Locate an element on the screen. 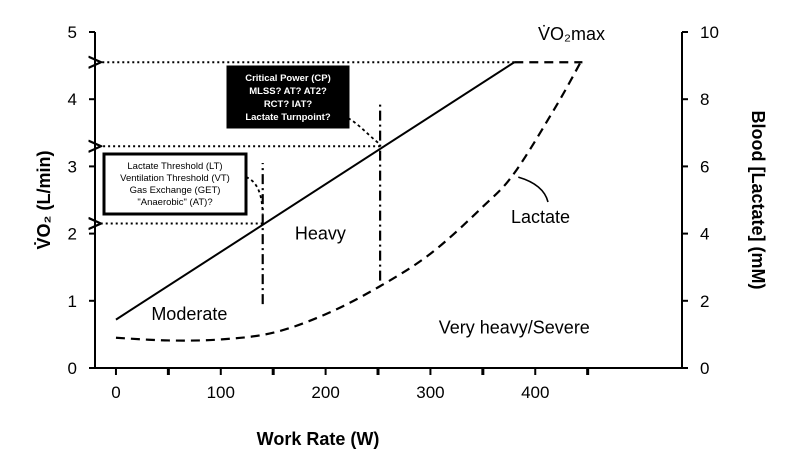  y-left-tick-label: 4 is located at coordinates (72, 99).